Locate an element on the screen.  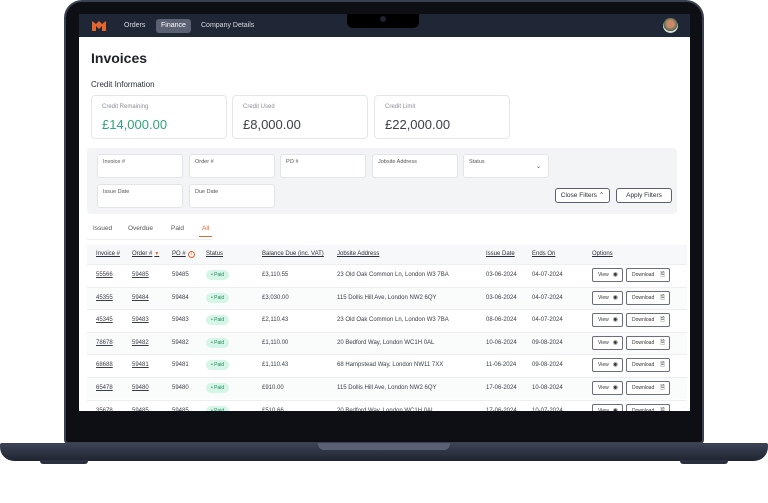
nav-company-details: Company Details is located at coordinates (228, 25).